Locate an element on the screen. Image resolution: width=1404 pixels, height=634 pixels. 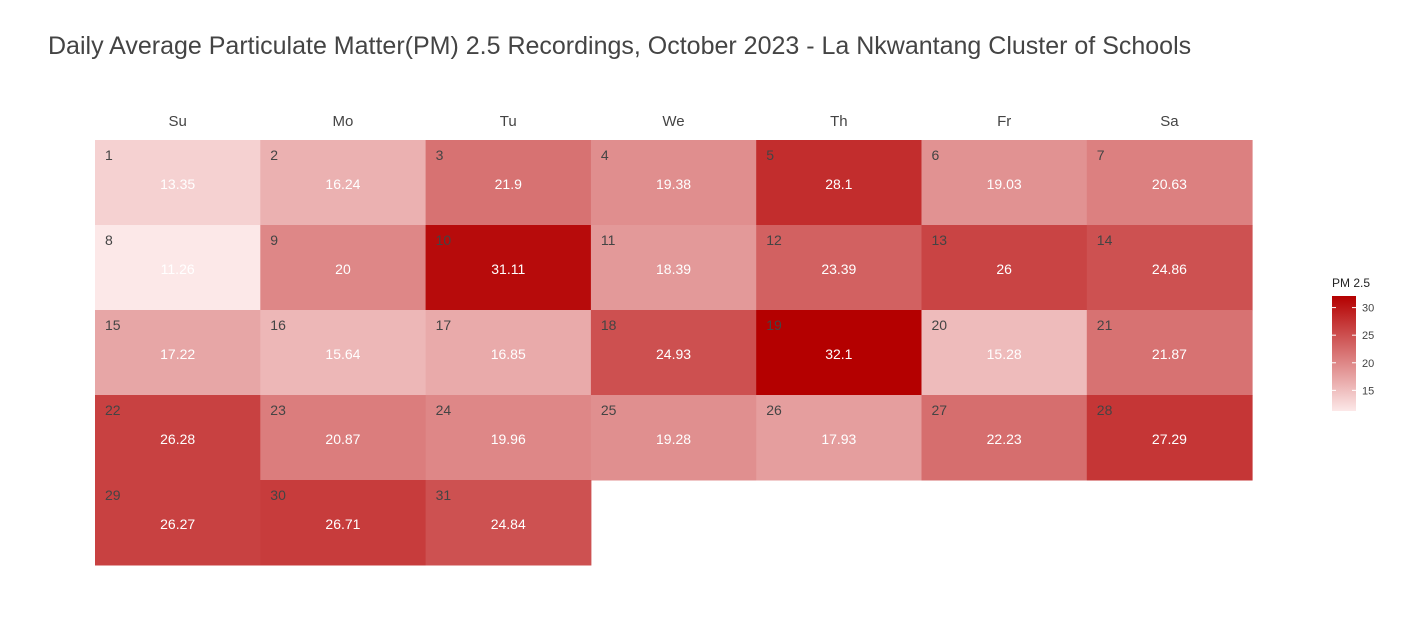
day-cell: 26 17.93 is located at coordinates (839, 438).